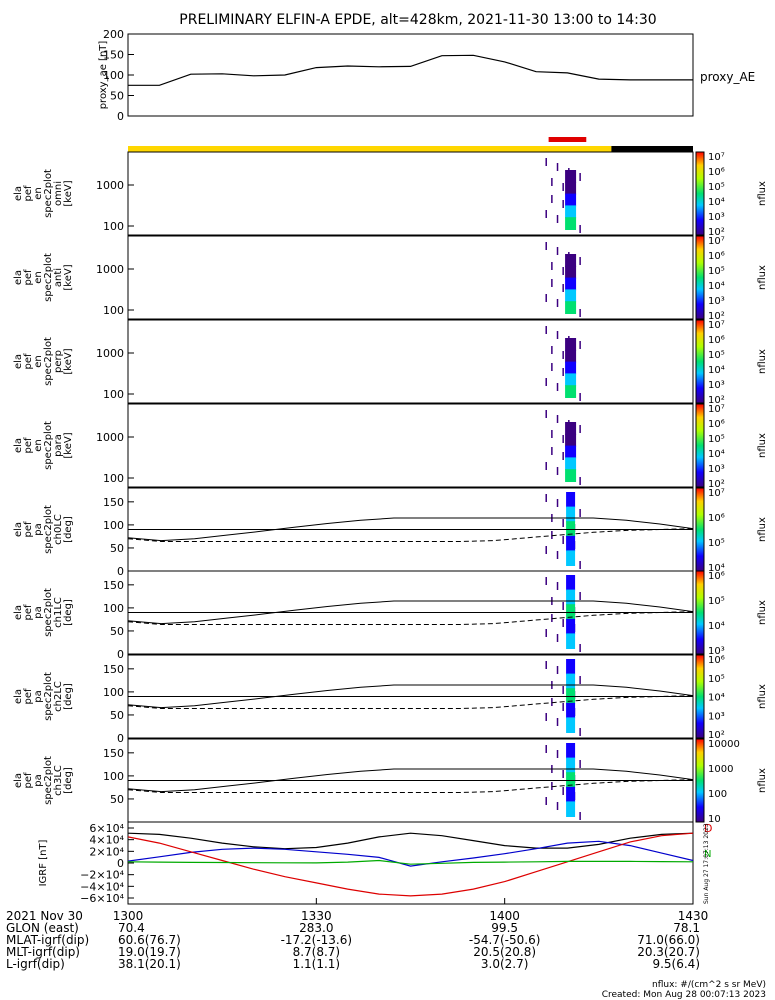 This screenshot has width=775, height=1000. Describe the element at coordinates (762, 361) in the screenshot. I see `panel-perp-zlabel: nflux` at that location.